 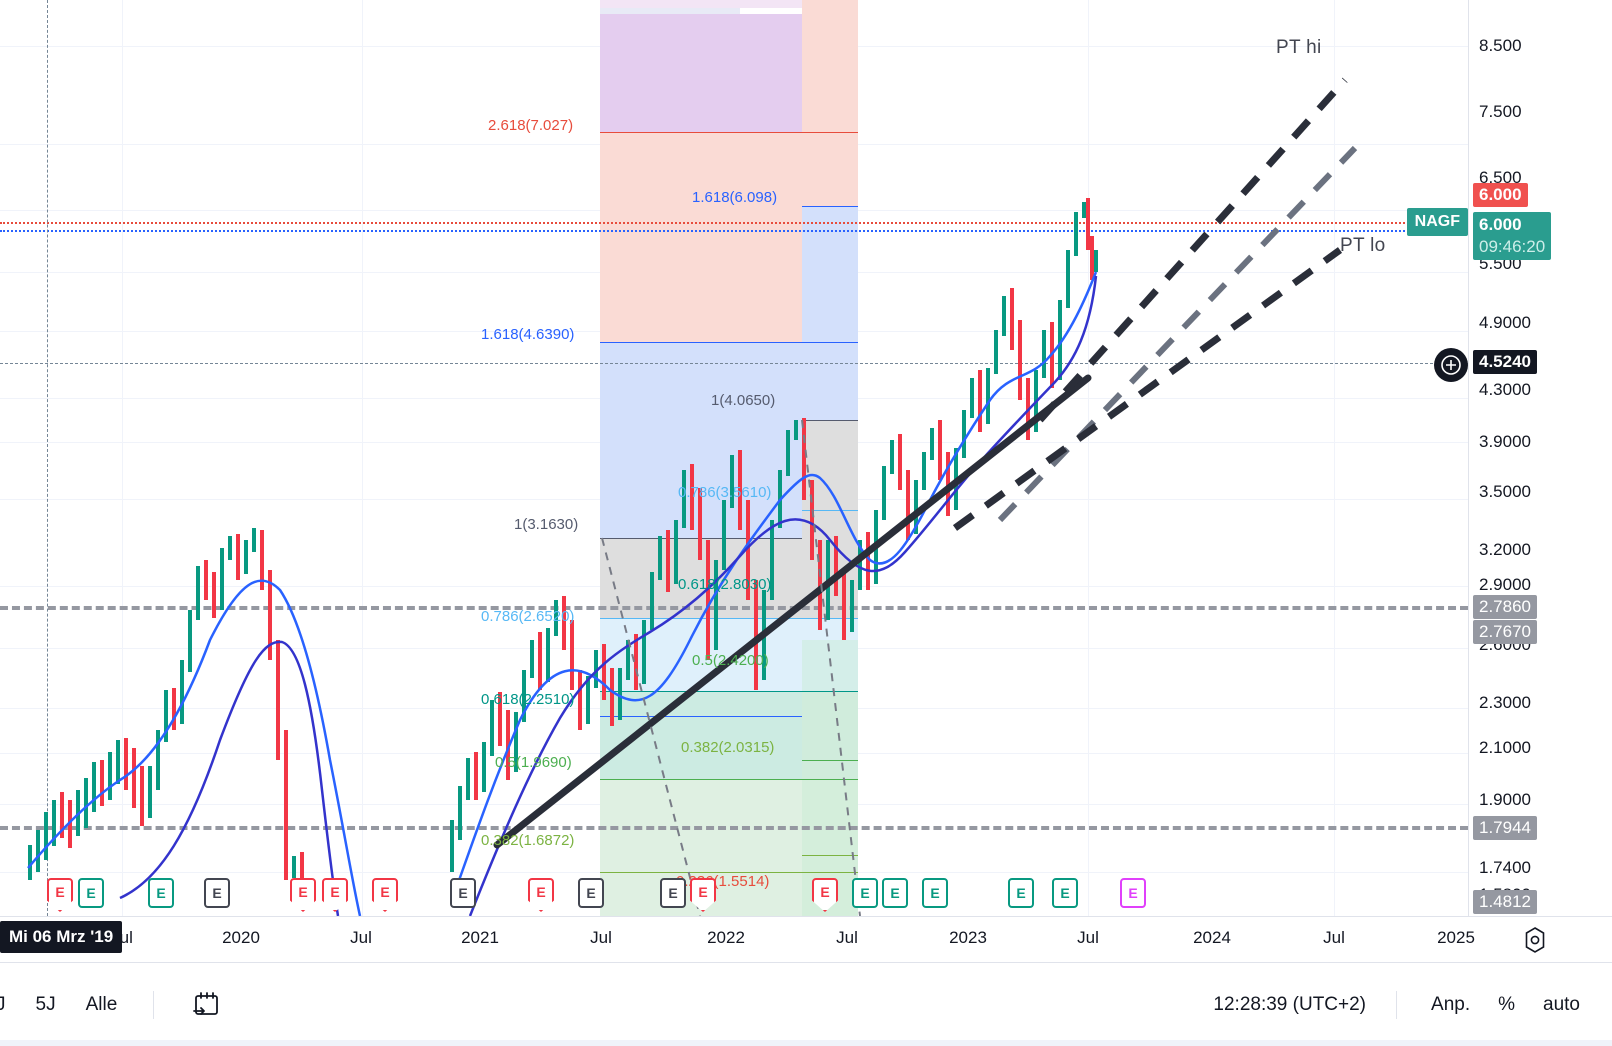 I want to click on toolbar-right-group: 12:28:39 (UTC+2) Anp. % auto, so click(x=1412, y=1004).